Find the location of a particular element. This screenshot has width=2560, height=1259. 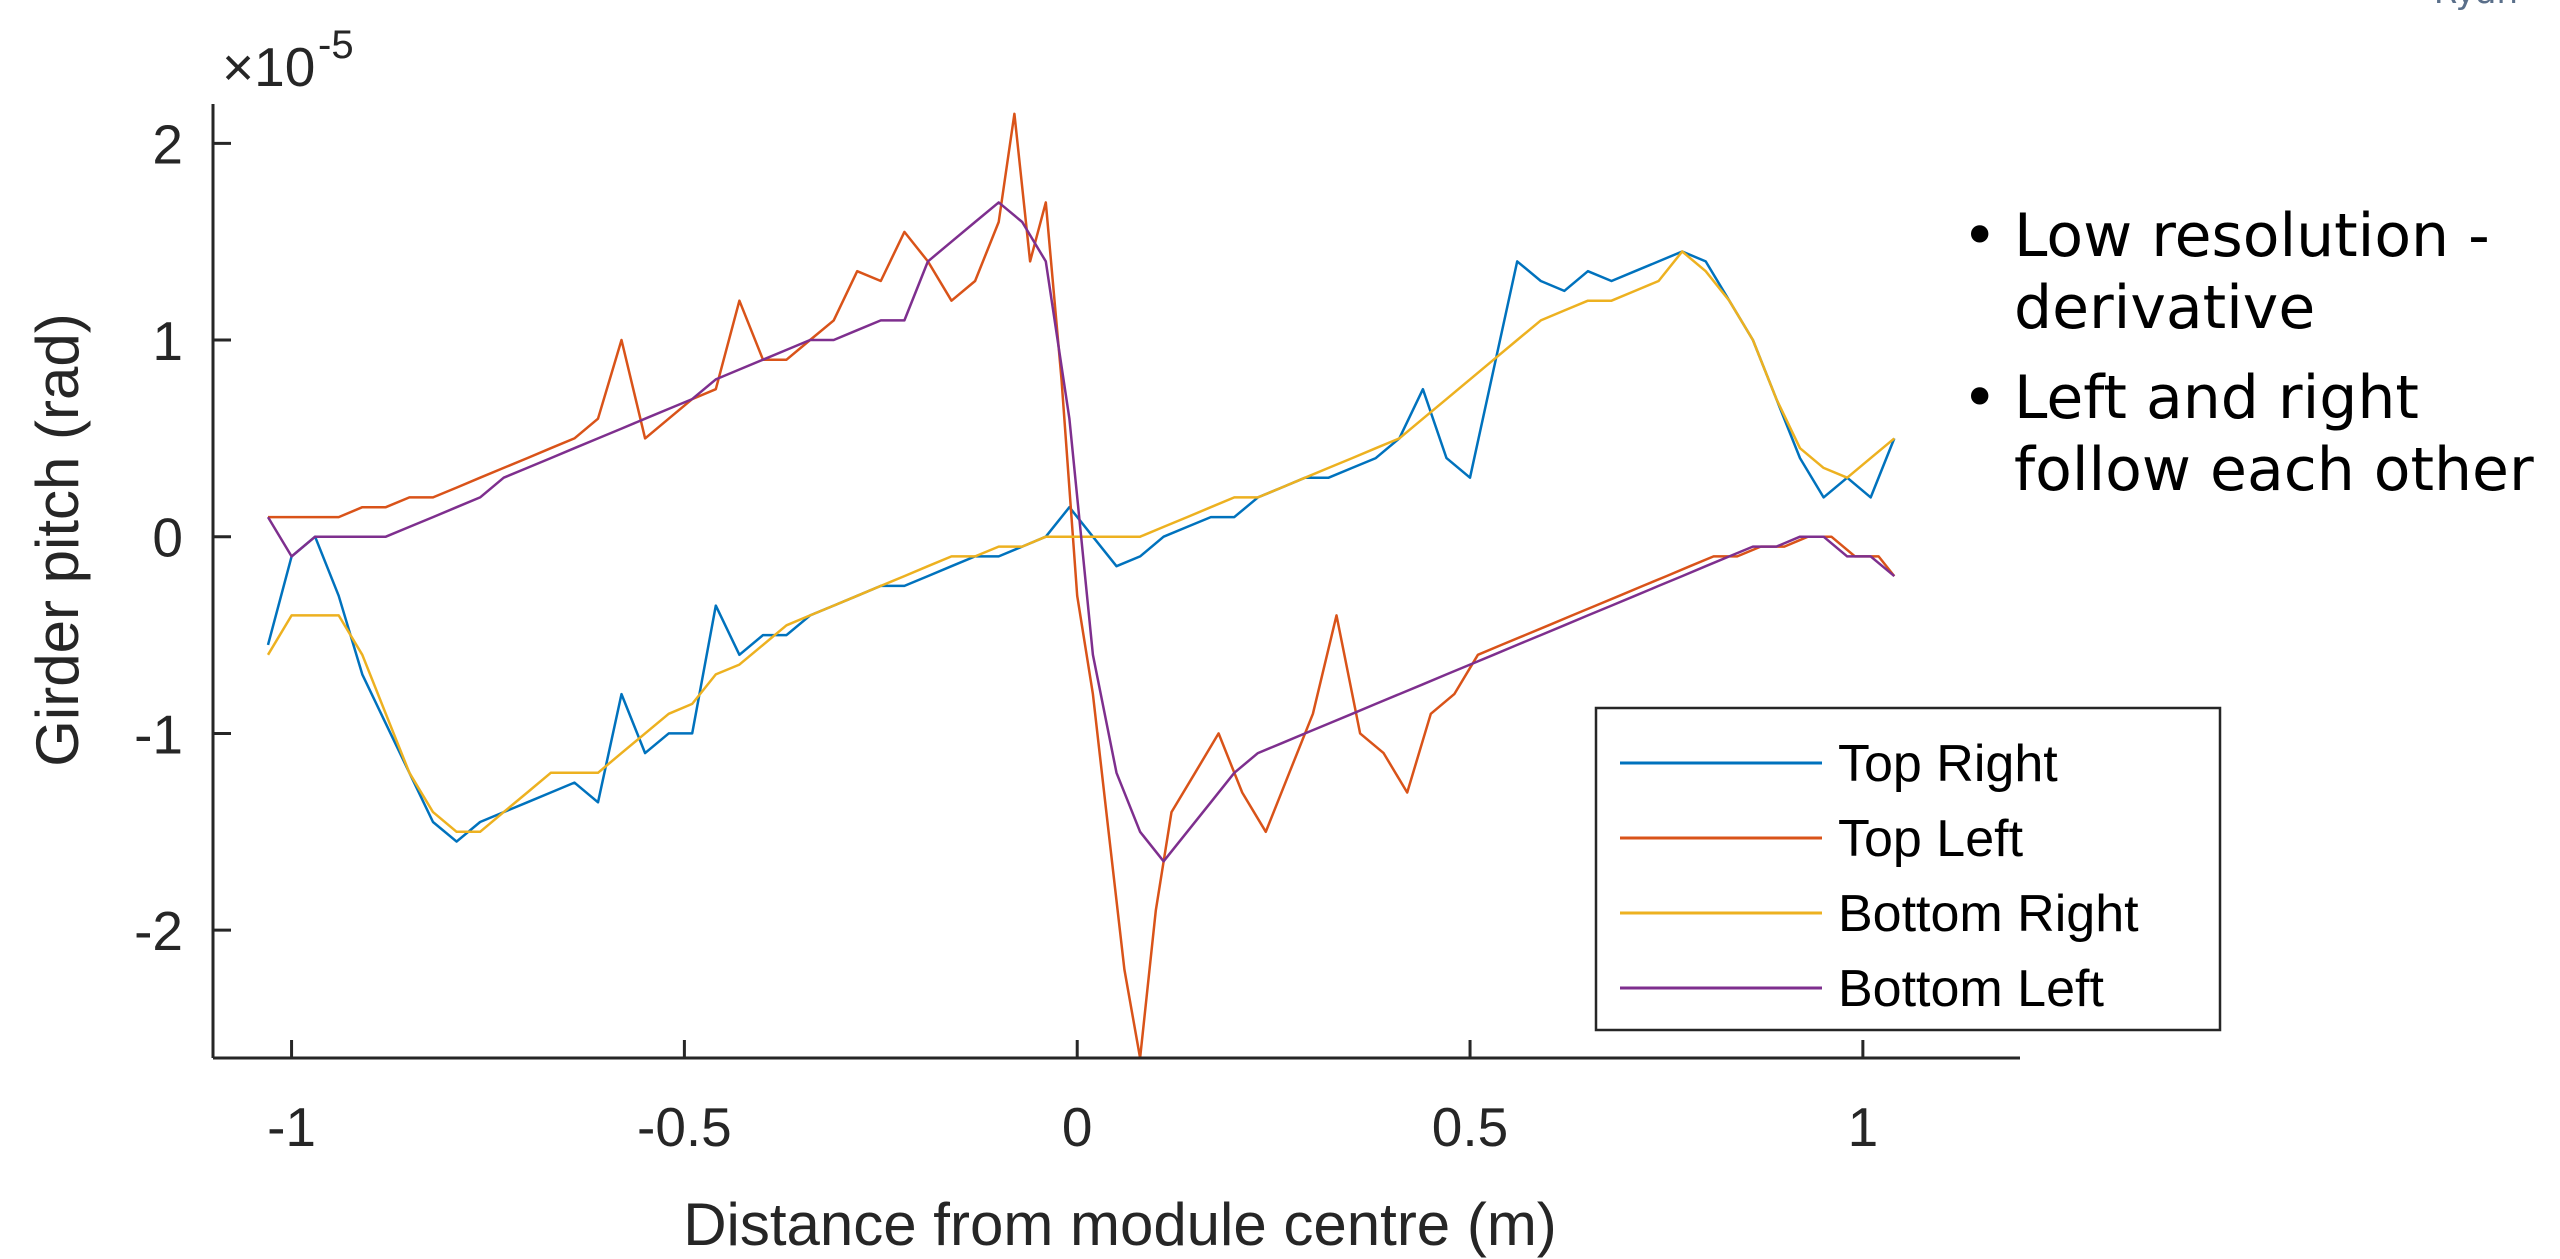

x-tick-label: 0 is located at coordinates (1077, 1127).